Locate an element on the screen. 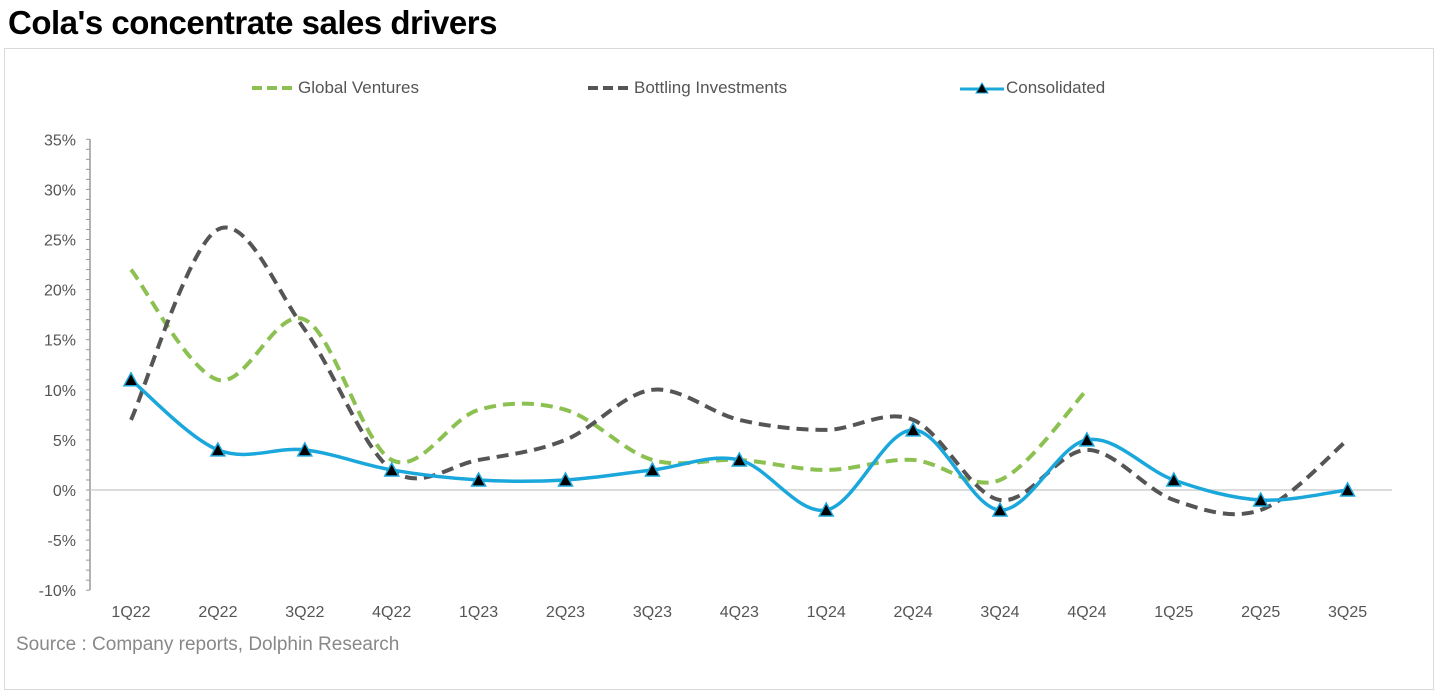 The height and width of the screenshot is (695, 1440). legend-label: Global Ventures is located at coordinates (358, 87).